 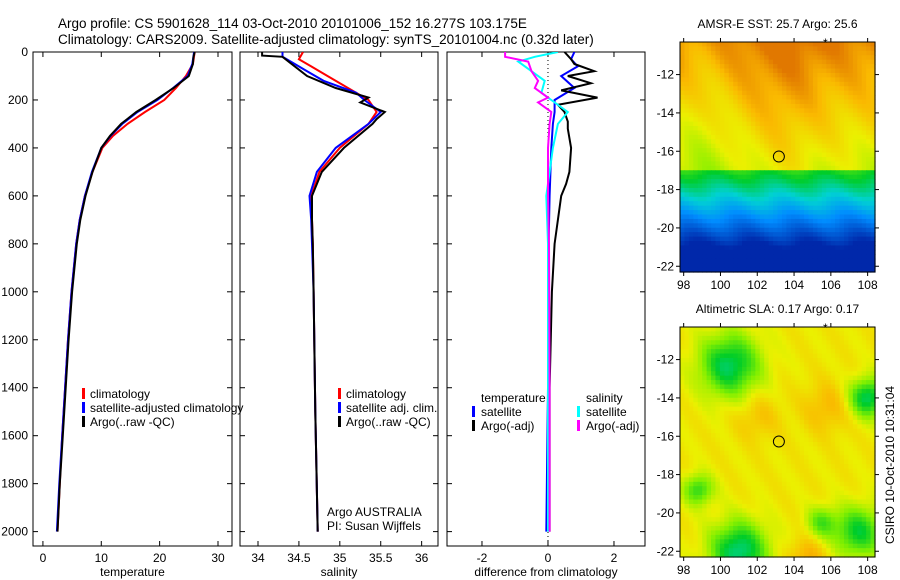 What do you see at coordinates (102, 558) in the screenshot?
I see `x-tick-label: 10` at bounding box center [102, 558].